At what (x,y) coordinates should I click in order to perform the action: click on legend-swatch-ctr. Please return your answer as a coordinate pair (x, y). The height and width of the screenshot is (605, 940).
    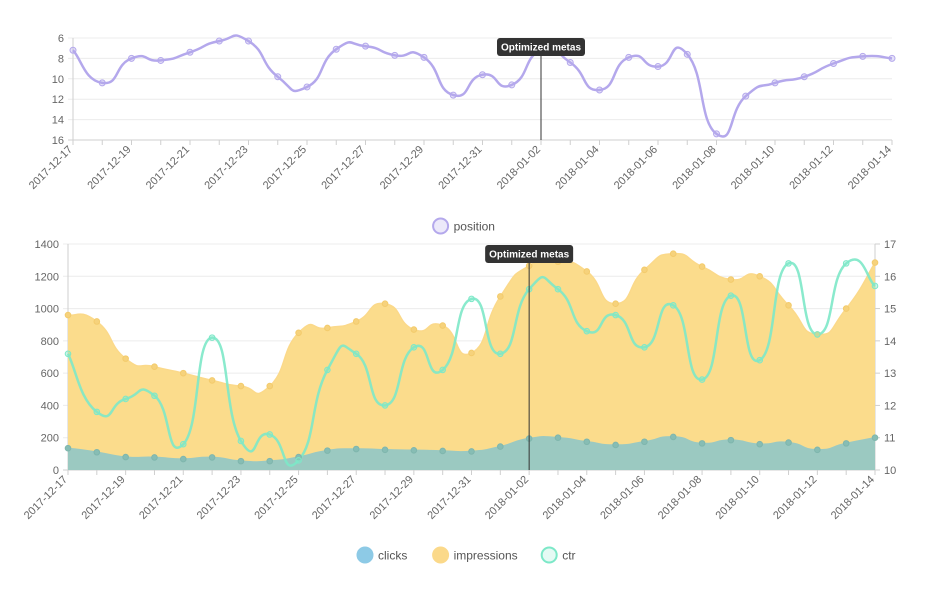
    Looking at the image, I should click on (549, 555).